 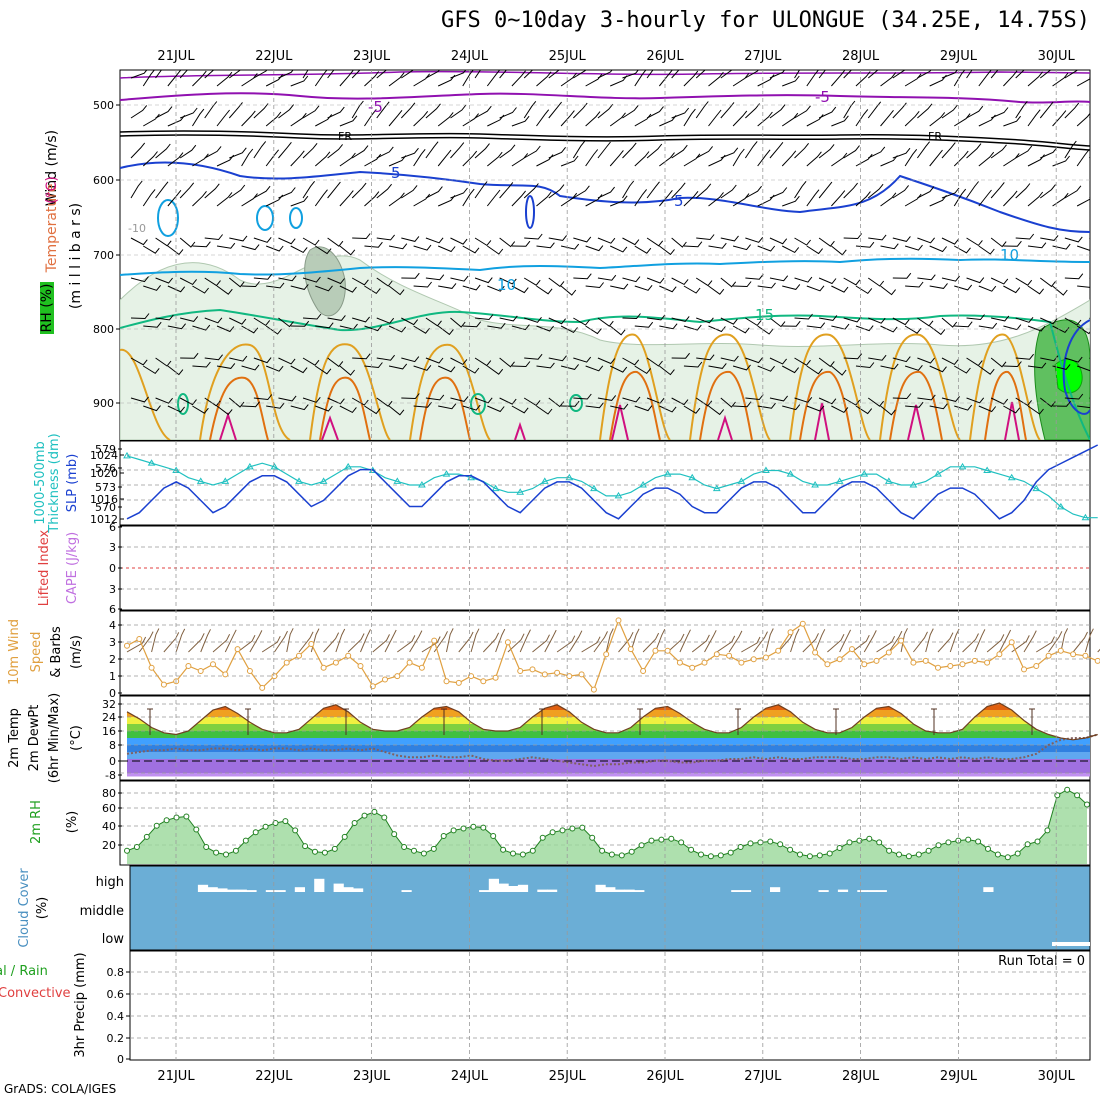 What do you see at coordinates (116, 1038) in the screenshot?
I see `y-tick-label: 0.2` at bounding box center [116, 1038].